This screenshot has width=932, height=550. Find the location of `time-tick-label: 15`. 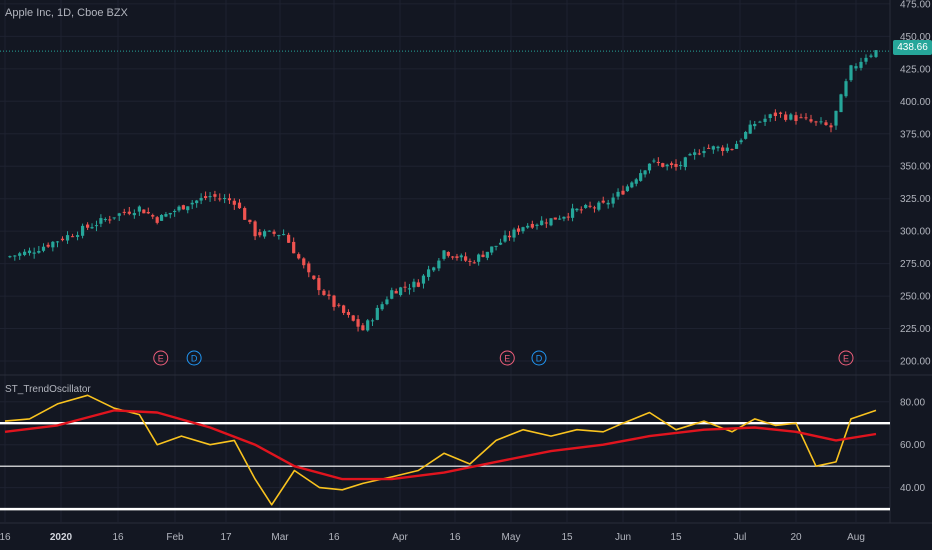

time-tick-label: 15 is located at coordinates (676, 537).